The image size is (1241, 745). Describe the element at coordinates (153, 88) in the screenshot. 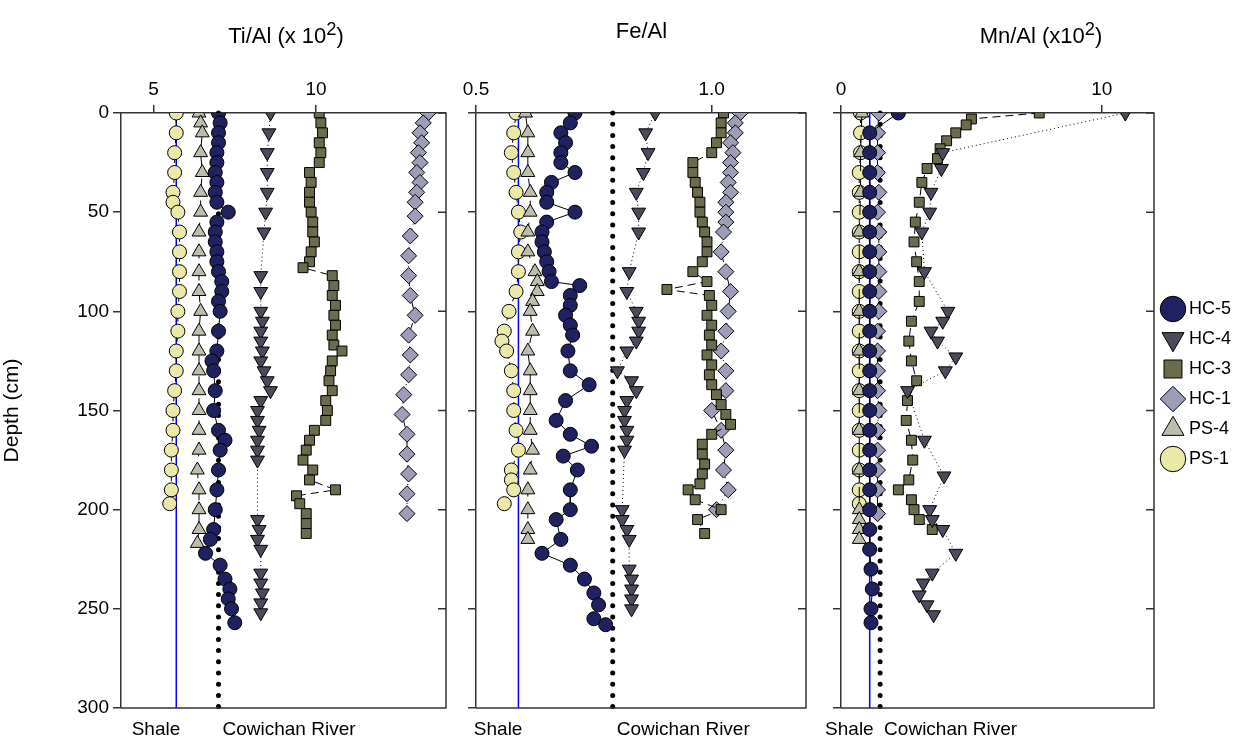

I see `x-tick-label: 5` at that location.